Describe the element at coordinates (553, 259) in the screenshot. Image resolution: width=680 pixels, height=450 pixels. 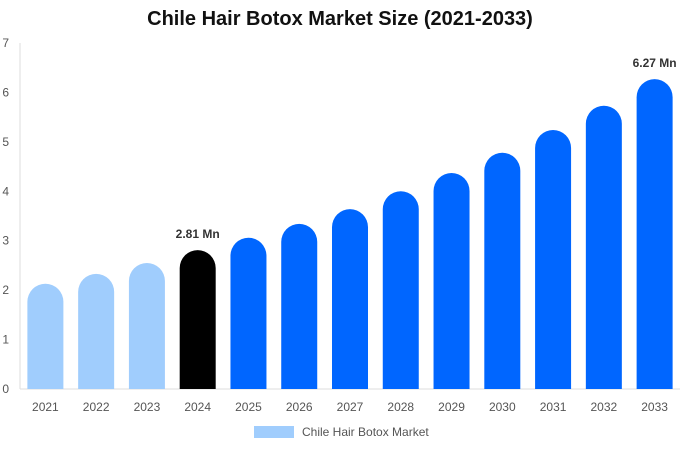
I see `bar-2031` at that location.